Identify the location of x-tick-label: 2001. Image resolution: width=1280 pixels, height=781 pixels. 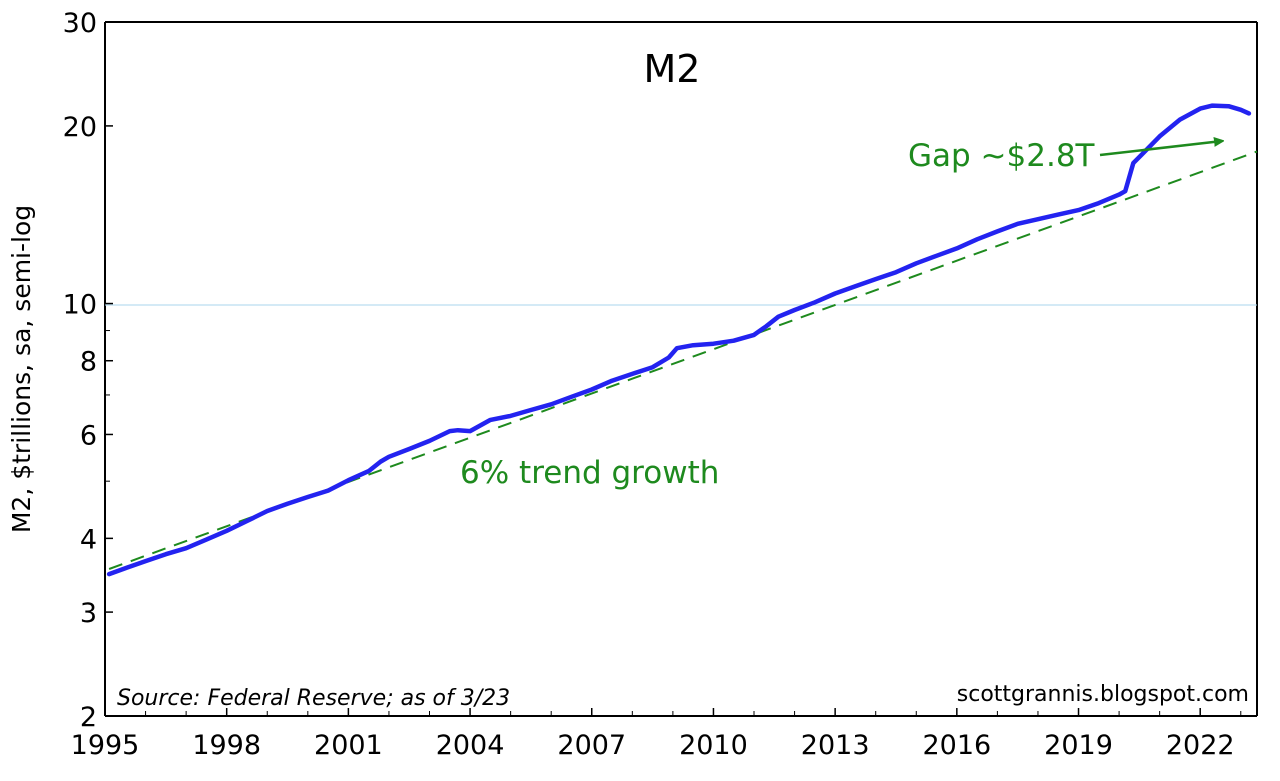
(348, 745).